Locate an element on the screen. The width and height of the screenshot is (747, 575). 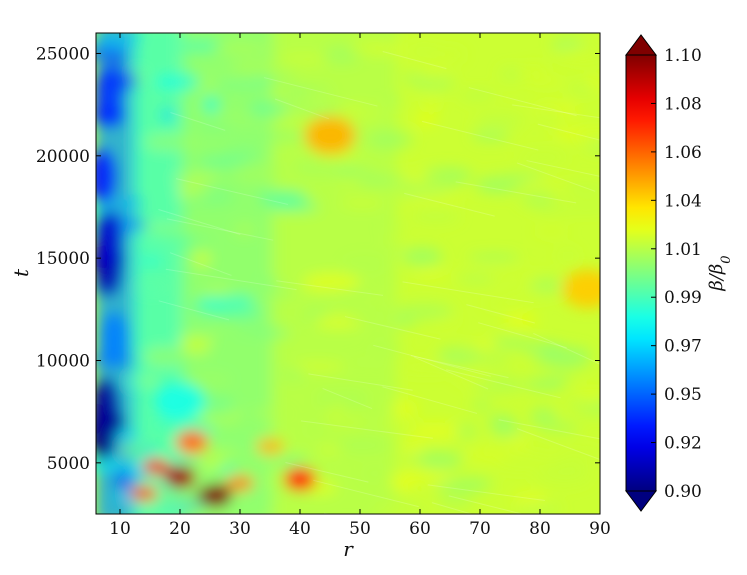
colorbar-tick-label: 1.10 is located at coordinates (683, 56).